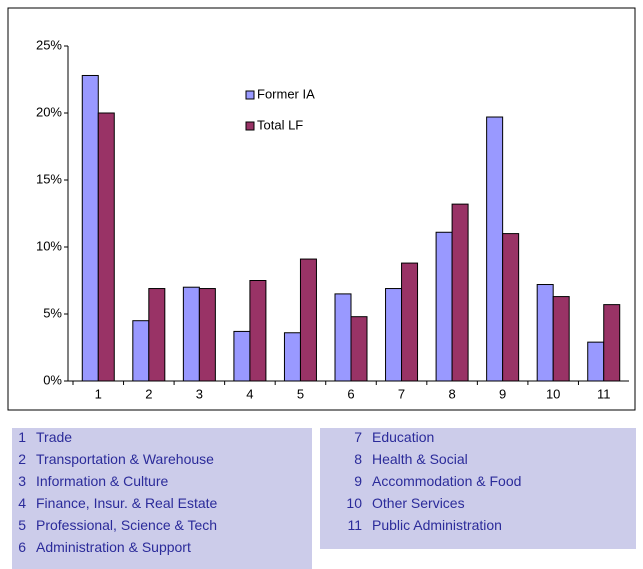 This screenshot has height=569, width=643. What do you see at coordinates (437, 525) in the screenshot?
I see `key-name: Public Administration` at bounding box center [437, 525].